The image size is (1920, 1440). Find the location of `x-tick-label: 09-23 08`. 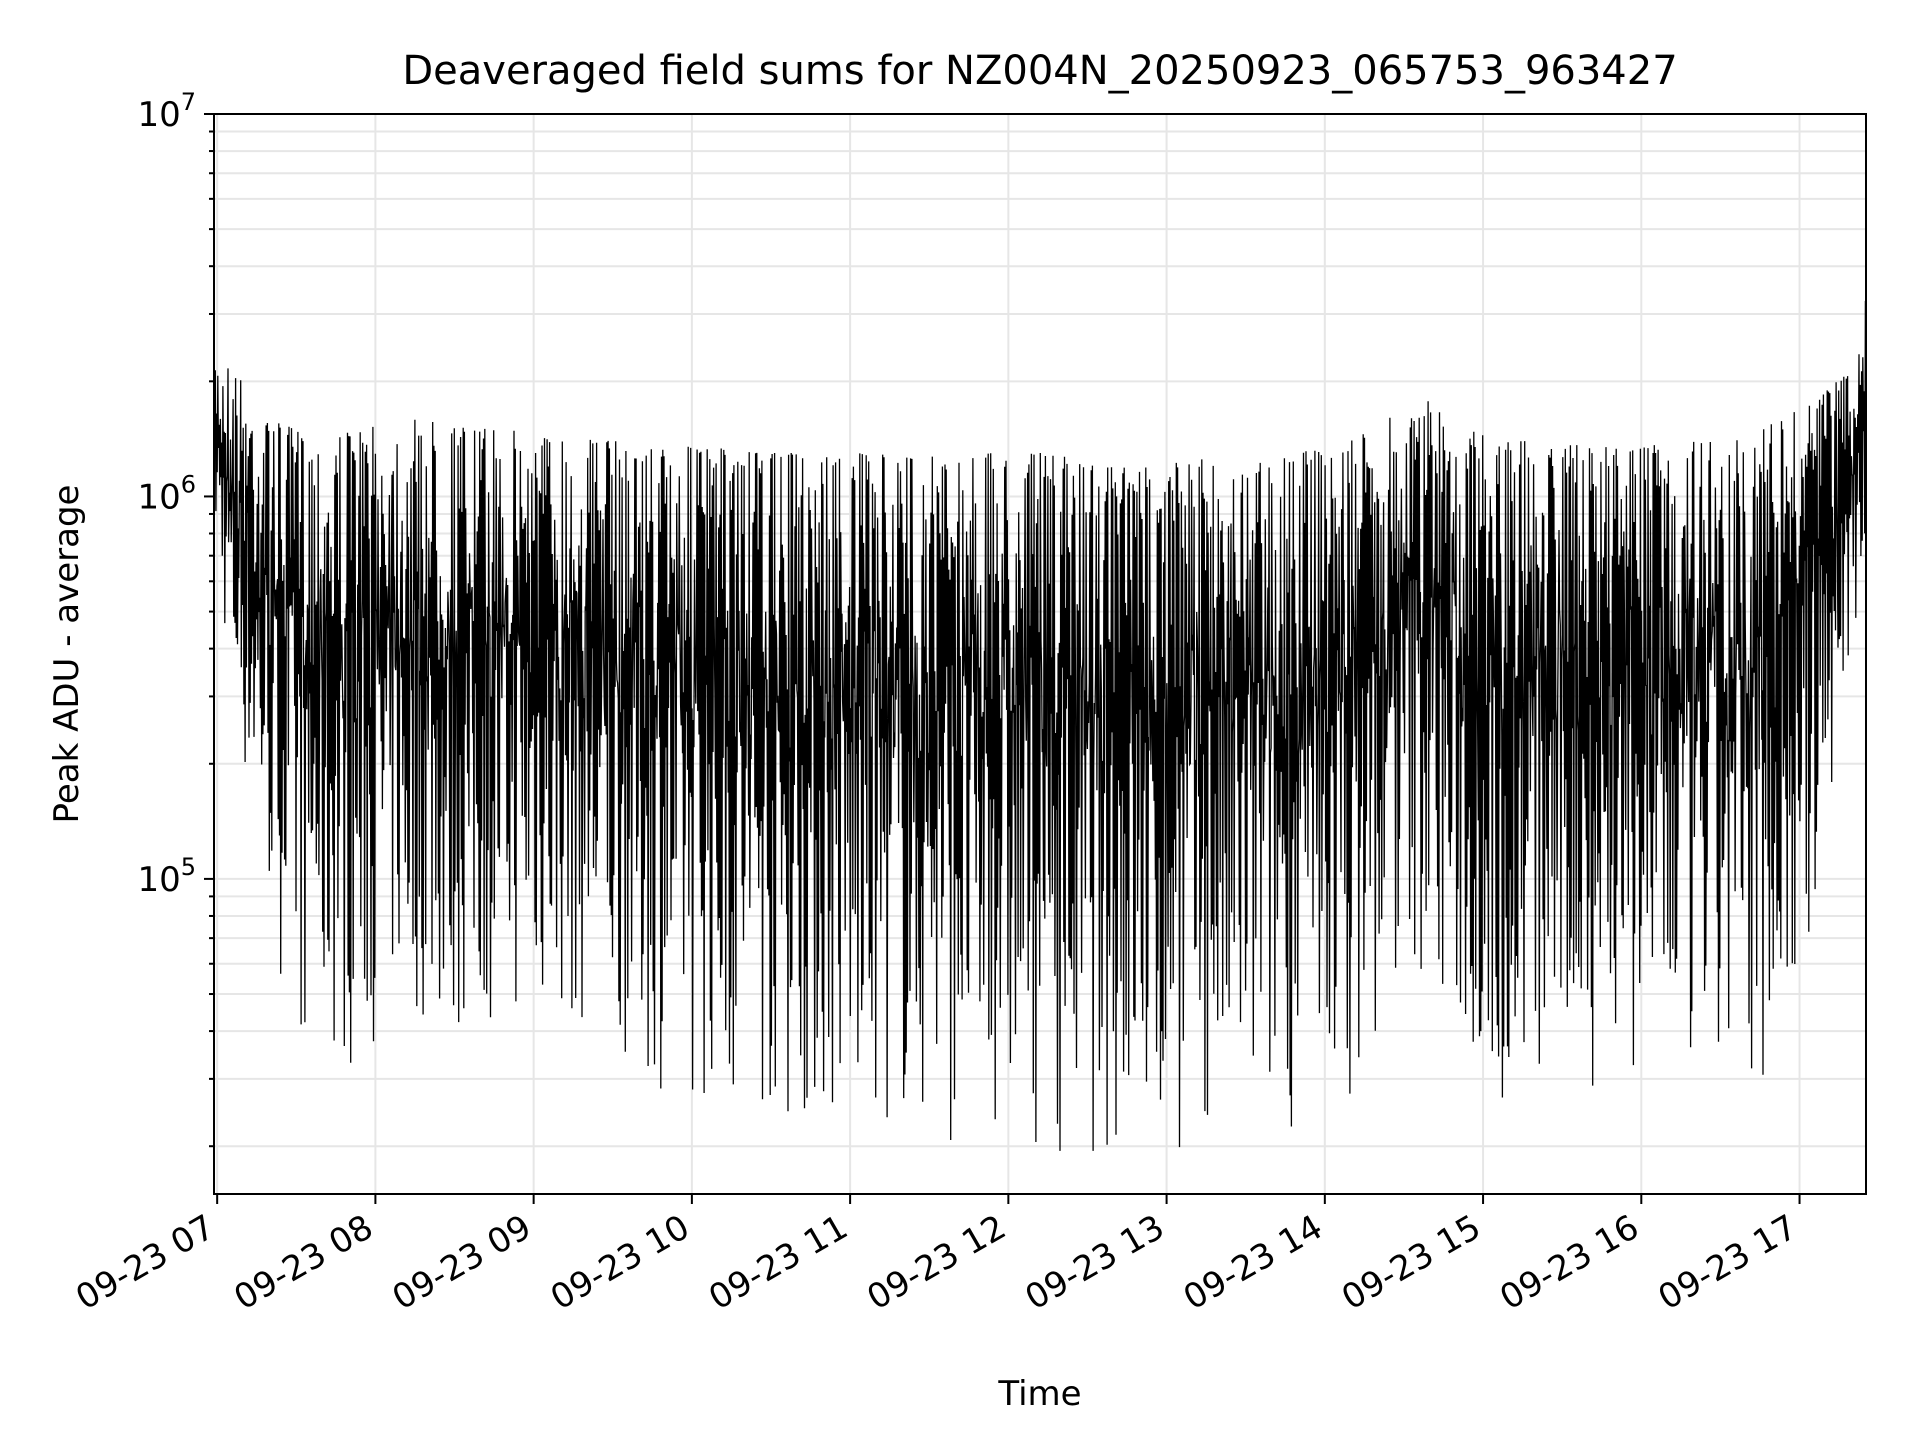

x-tick-label: 09-23 08 is located at coordinates (304, 1262).